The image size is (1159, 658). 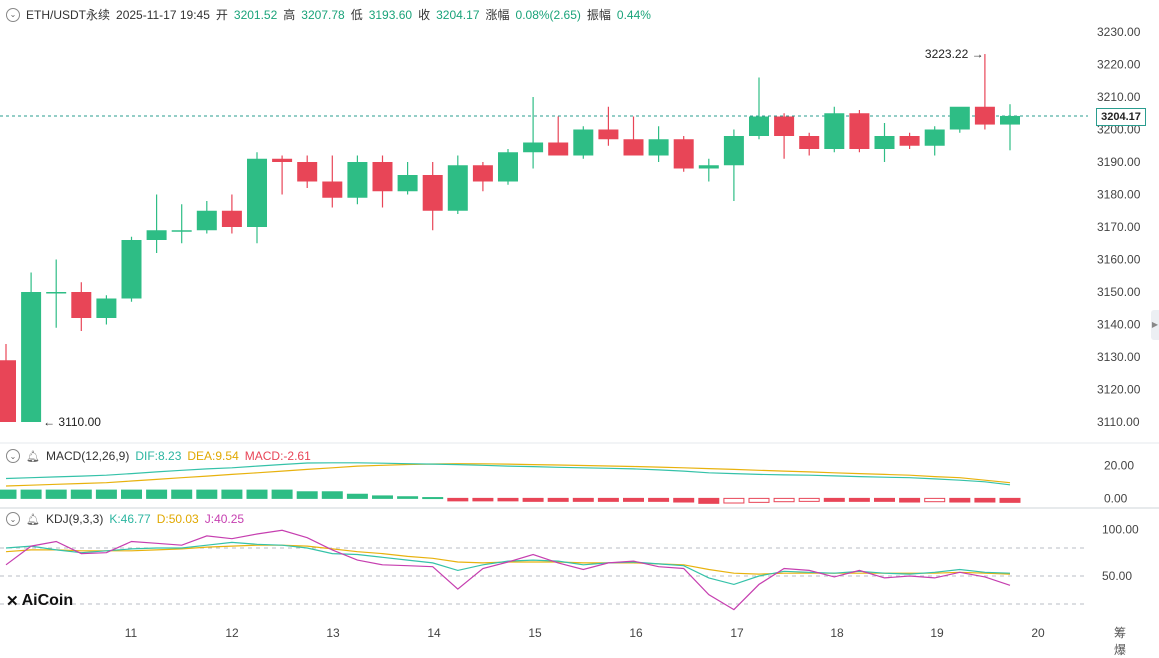 I want to click on x-tick-label: 14, so click(x=434, y=633).